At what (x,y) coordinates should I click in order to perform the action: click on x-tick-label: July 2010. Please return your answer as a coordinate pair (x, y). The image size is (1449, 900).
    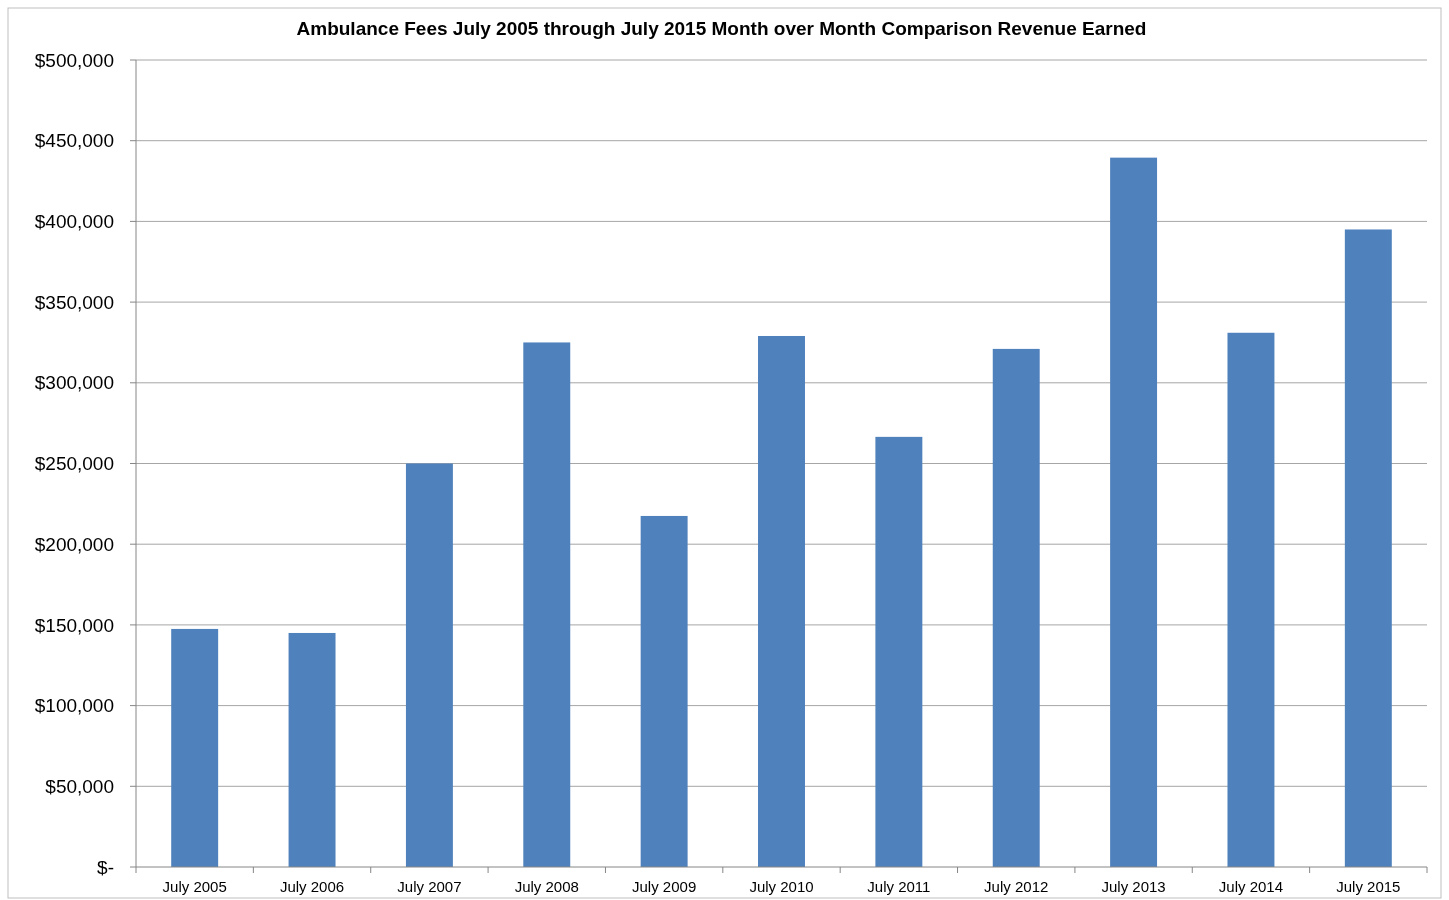
    Looking at the image, I should click on (781, 886).